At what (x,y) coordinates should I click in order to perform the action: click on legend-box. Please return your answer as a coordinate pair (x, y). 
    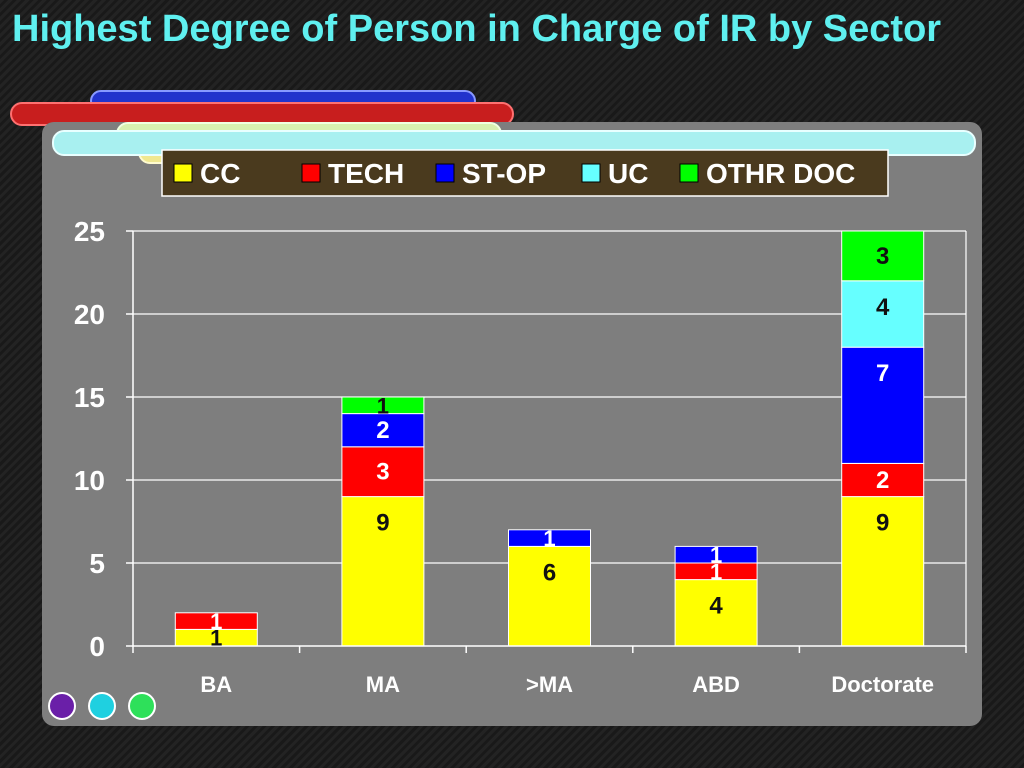
    Looking at the image, I should click on (525, 173).